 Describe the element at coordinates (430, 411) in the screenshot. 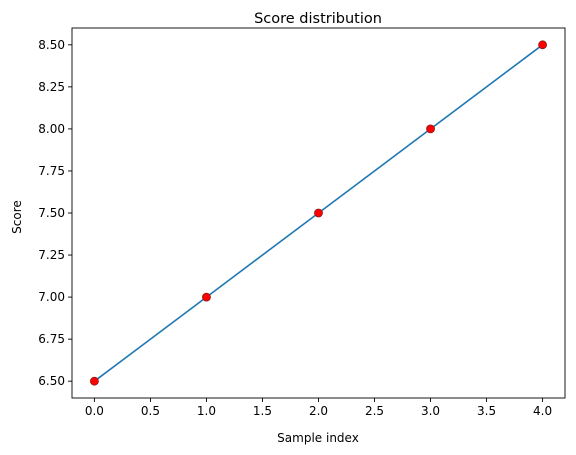

I see `x-tick-label: 3.0` at that location.